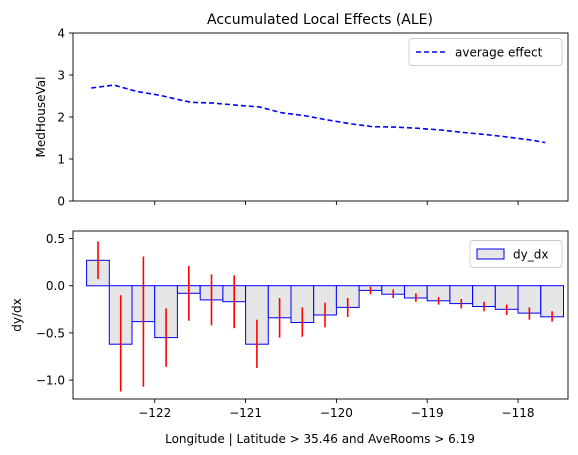  I want to click on bottom-y-tick-label: −1.0, so click(50, 381).